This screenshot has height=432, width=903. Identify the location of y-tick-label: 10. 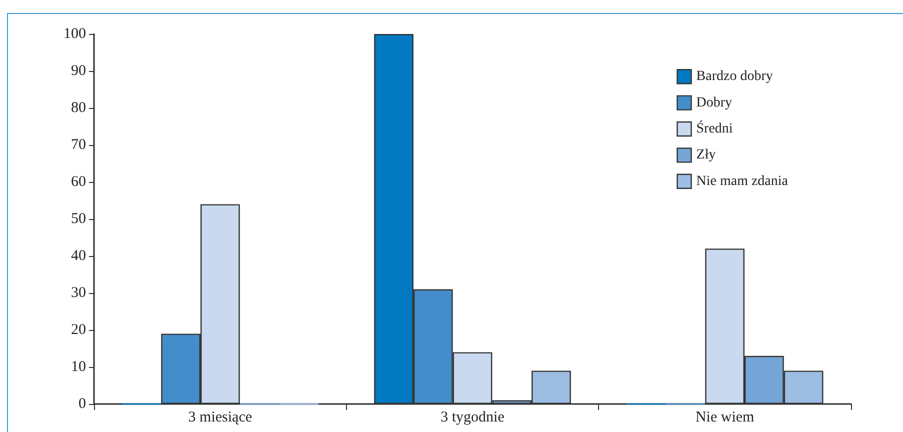
(78, 367).